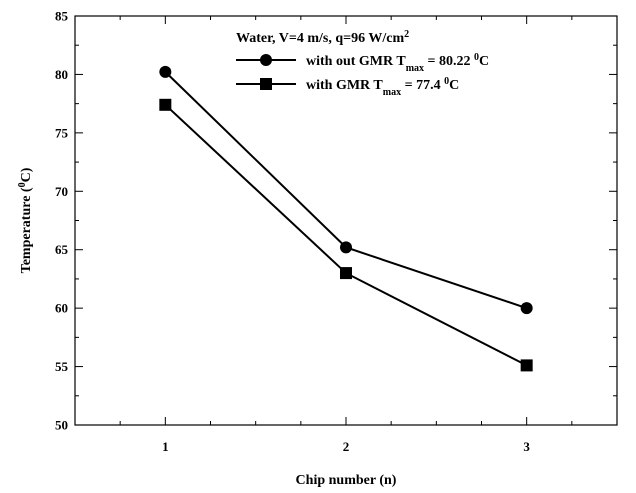  Describe the element at coordinates (26, 230) in the screenshot. I see `y-axis-title-main: Temperature (` at that location.